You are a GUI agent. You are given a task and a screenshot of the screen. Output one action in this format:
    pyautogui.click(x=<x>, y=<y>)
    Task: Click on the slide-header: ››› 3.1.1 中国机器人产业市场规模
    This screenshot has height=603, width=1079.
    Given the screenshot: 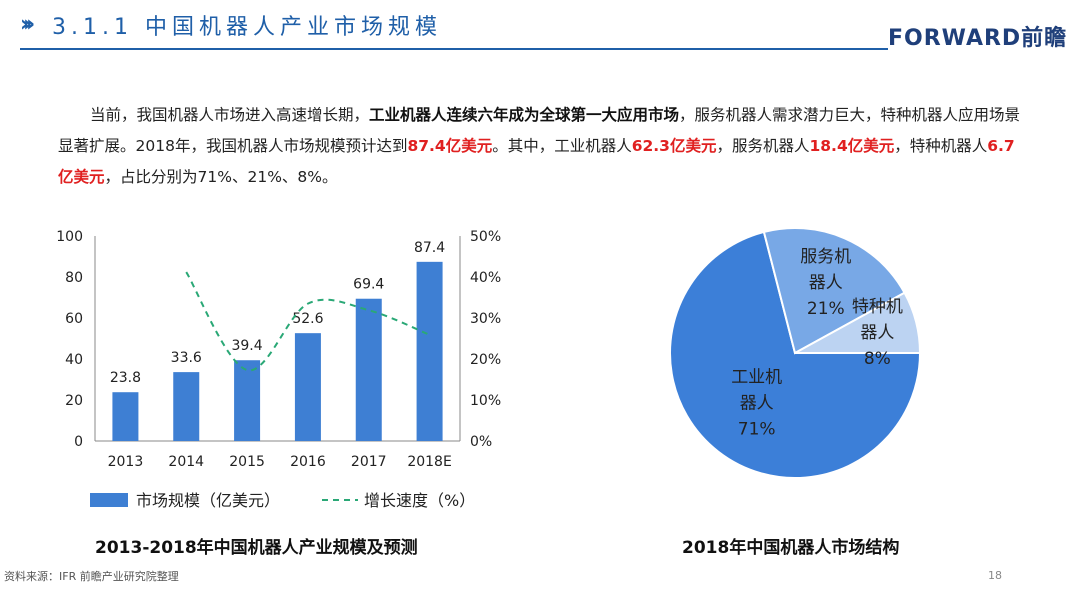 What is the action you would take?
    pyautogui.click(x=539, y=33)
    